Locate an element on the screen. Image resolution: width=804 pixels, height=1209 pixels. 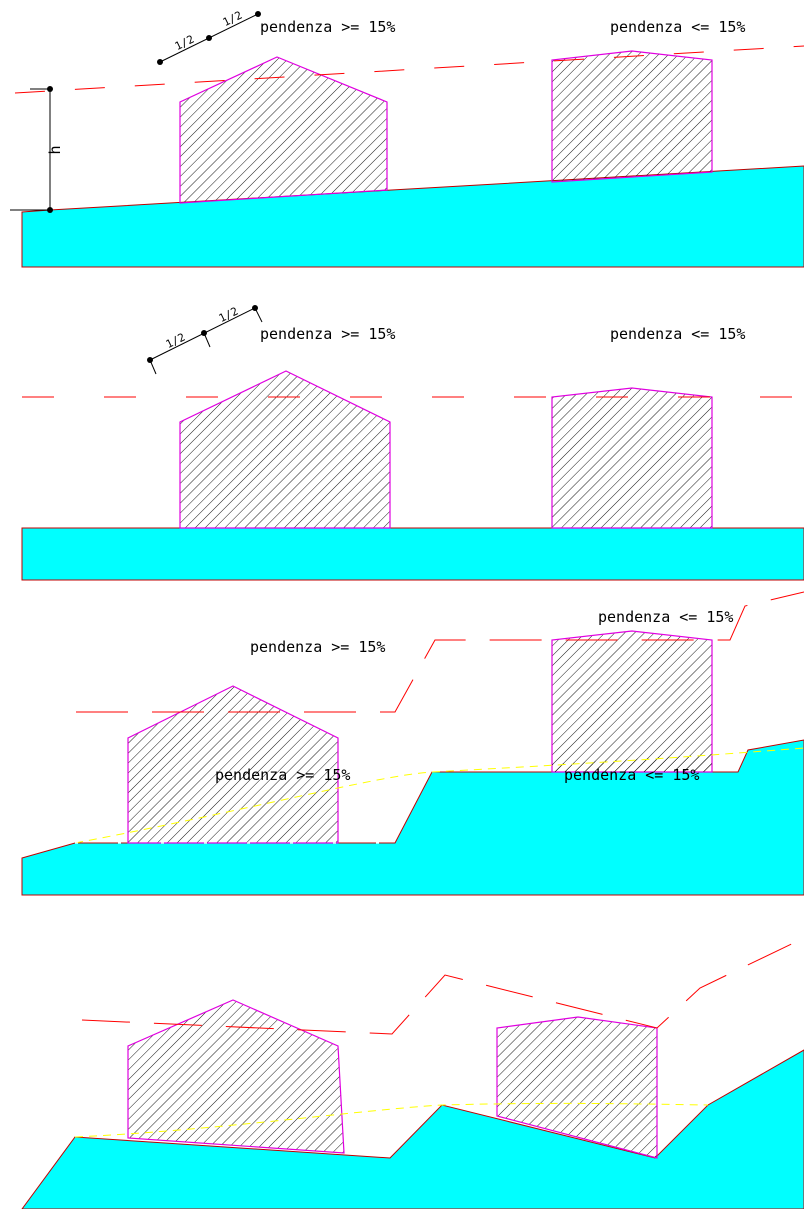
building-1-right is located at coordinates (632, 116).